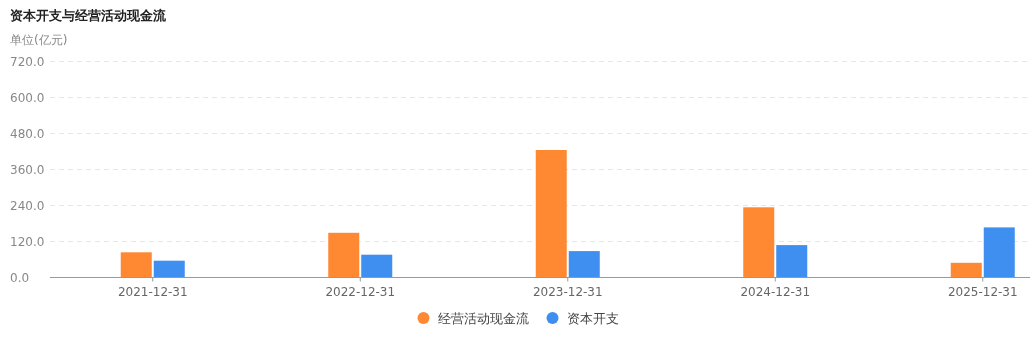 The image size is (1036, 338). Describe the element at coordinates (360, 291) in the screenshot. I see `x-tick-label: 2022-12-31` at that location.